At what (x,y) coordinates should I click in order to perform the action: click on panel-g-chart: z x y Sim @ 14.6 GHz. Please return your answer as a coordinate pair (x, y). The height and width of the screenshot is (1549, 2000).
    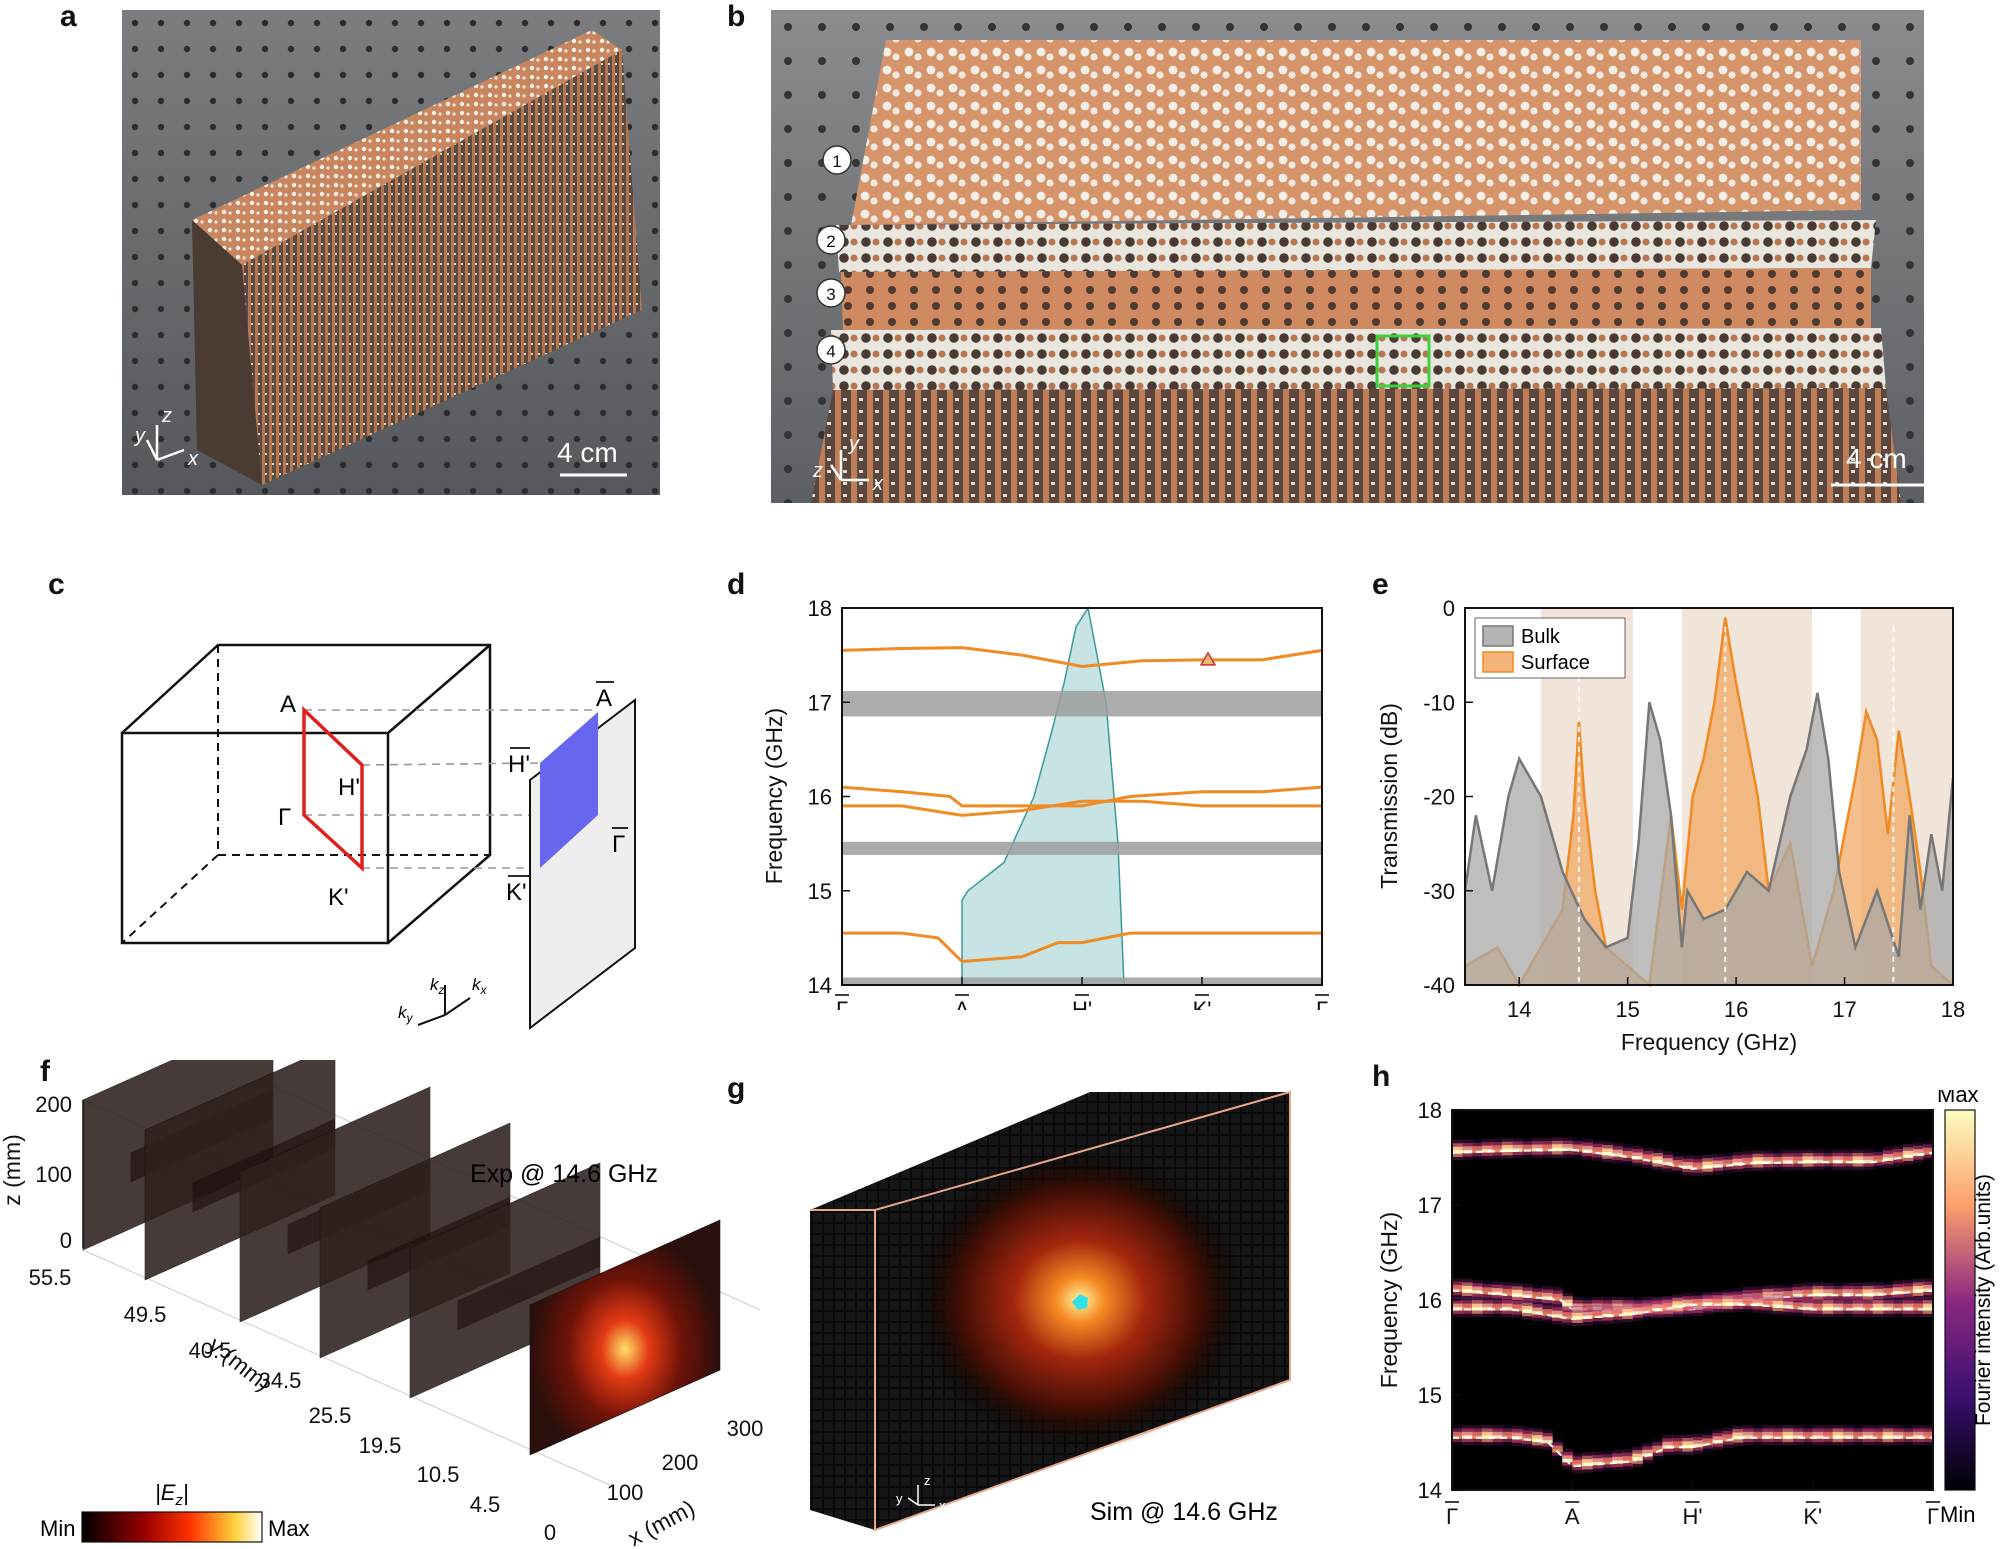
    Looking at the image, I should click on (1050, 1311).